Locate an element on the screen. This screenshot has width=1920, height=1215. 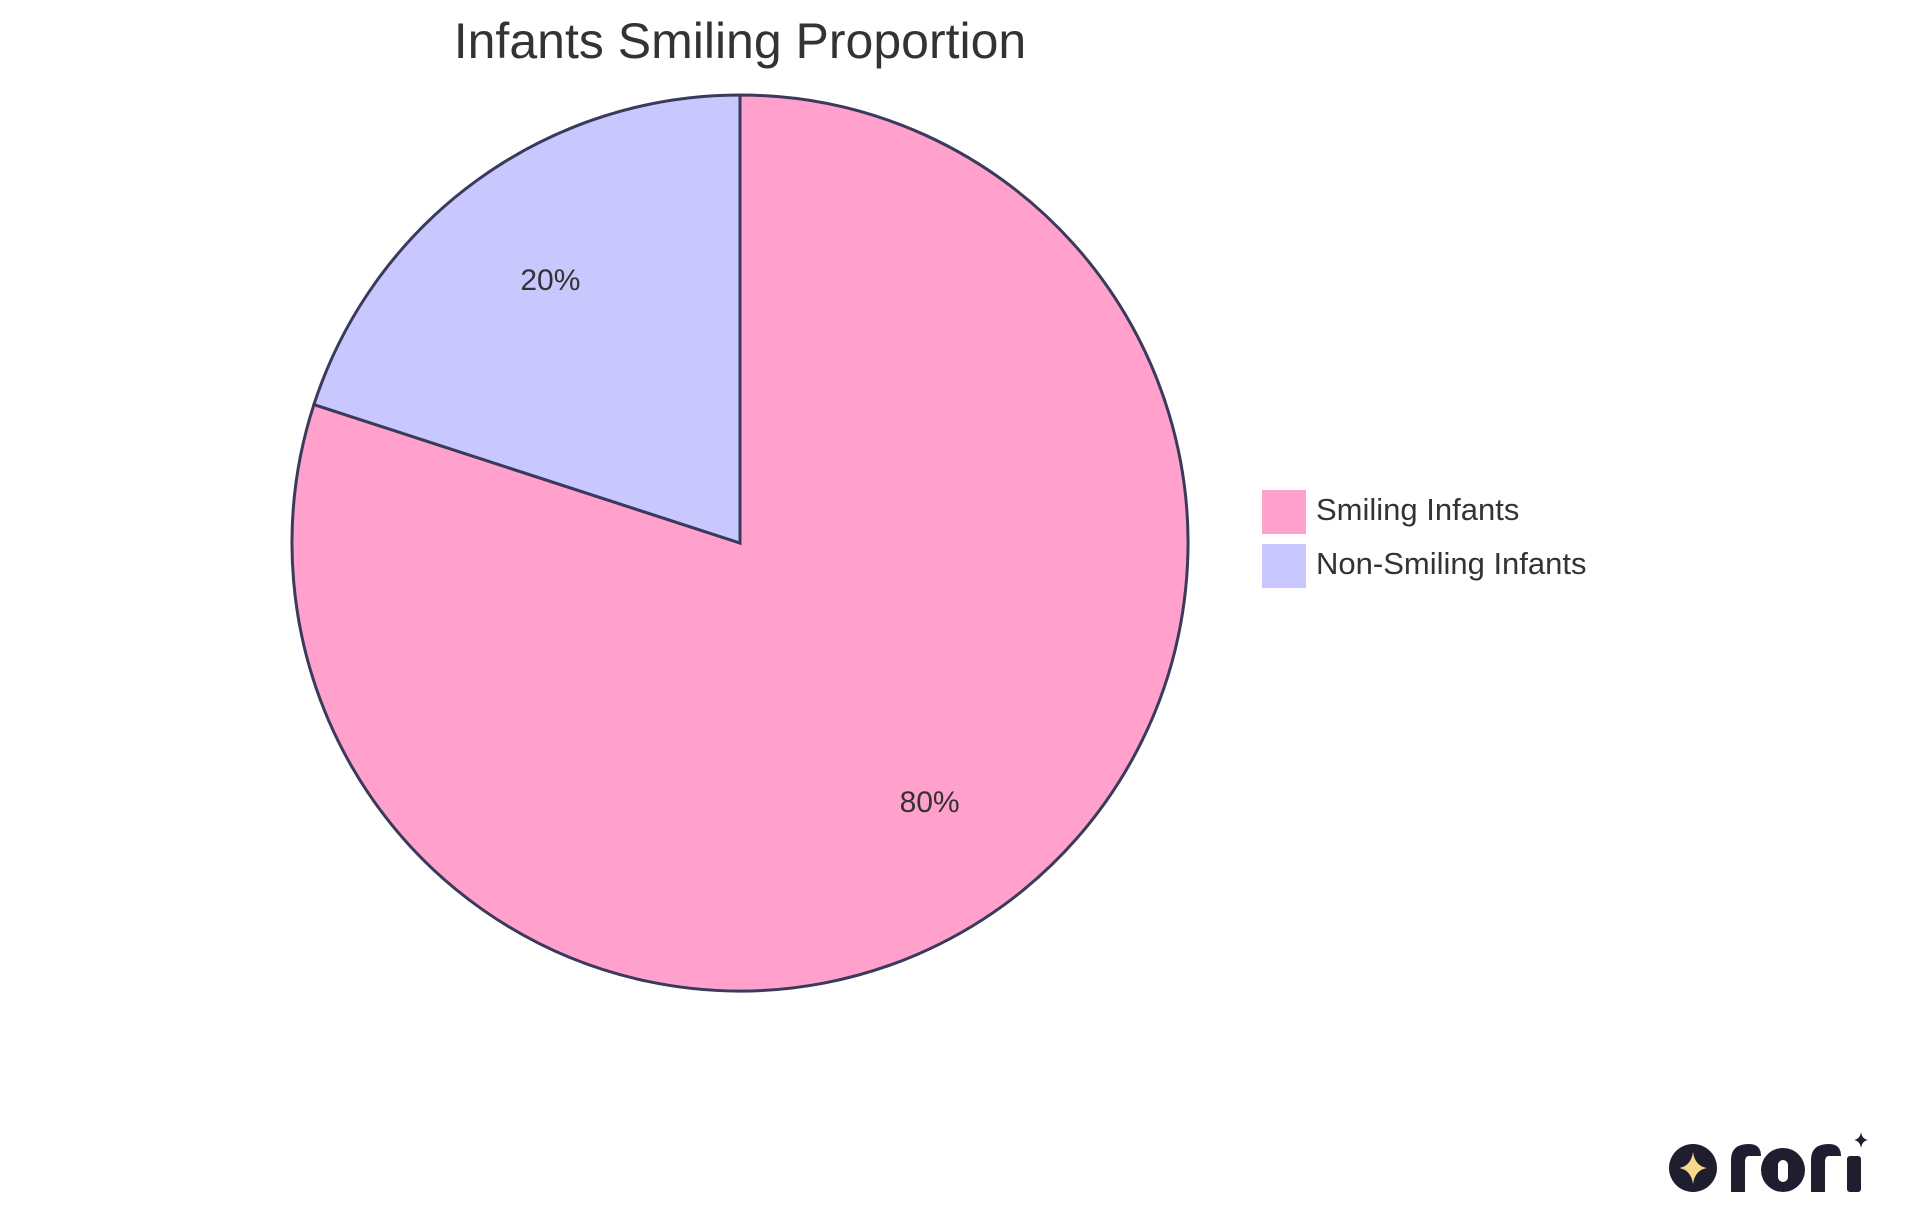
slice-value-label: 20% is located at coordinates (550, 280).